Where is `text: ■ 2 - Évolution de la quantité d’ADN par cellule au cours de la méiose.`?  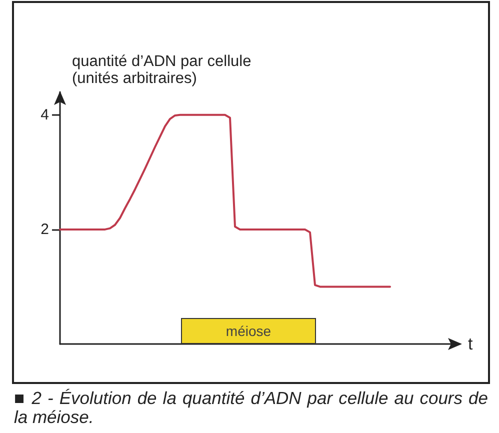
text: ■ 2 - Évolution de la quantité d’ADN par cellule au cours de la méiose. is located at coordinates (251, 407).